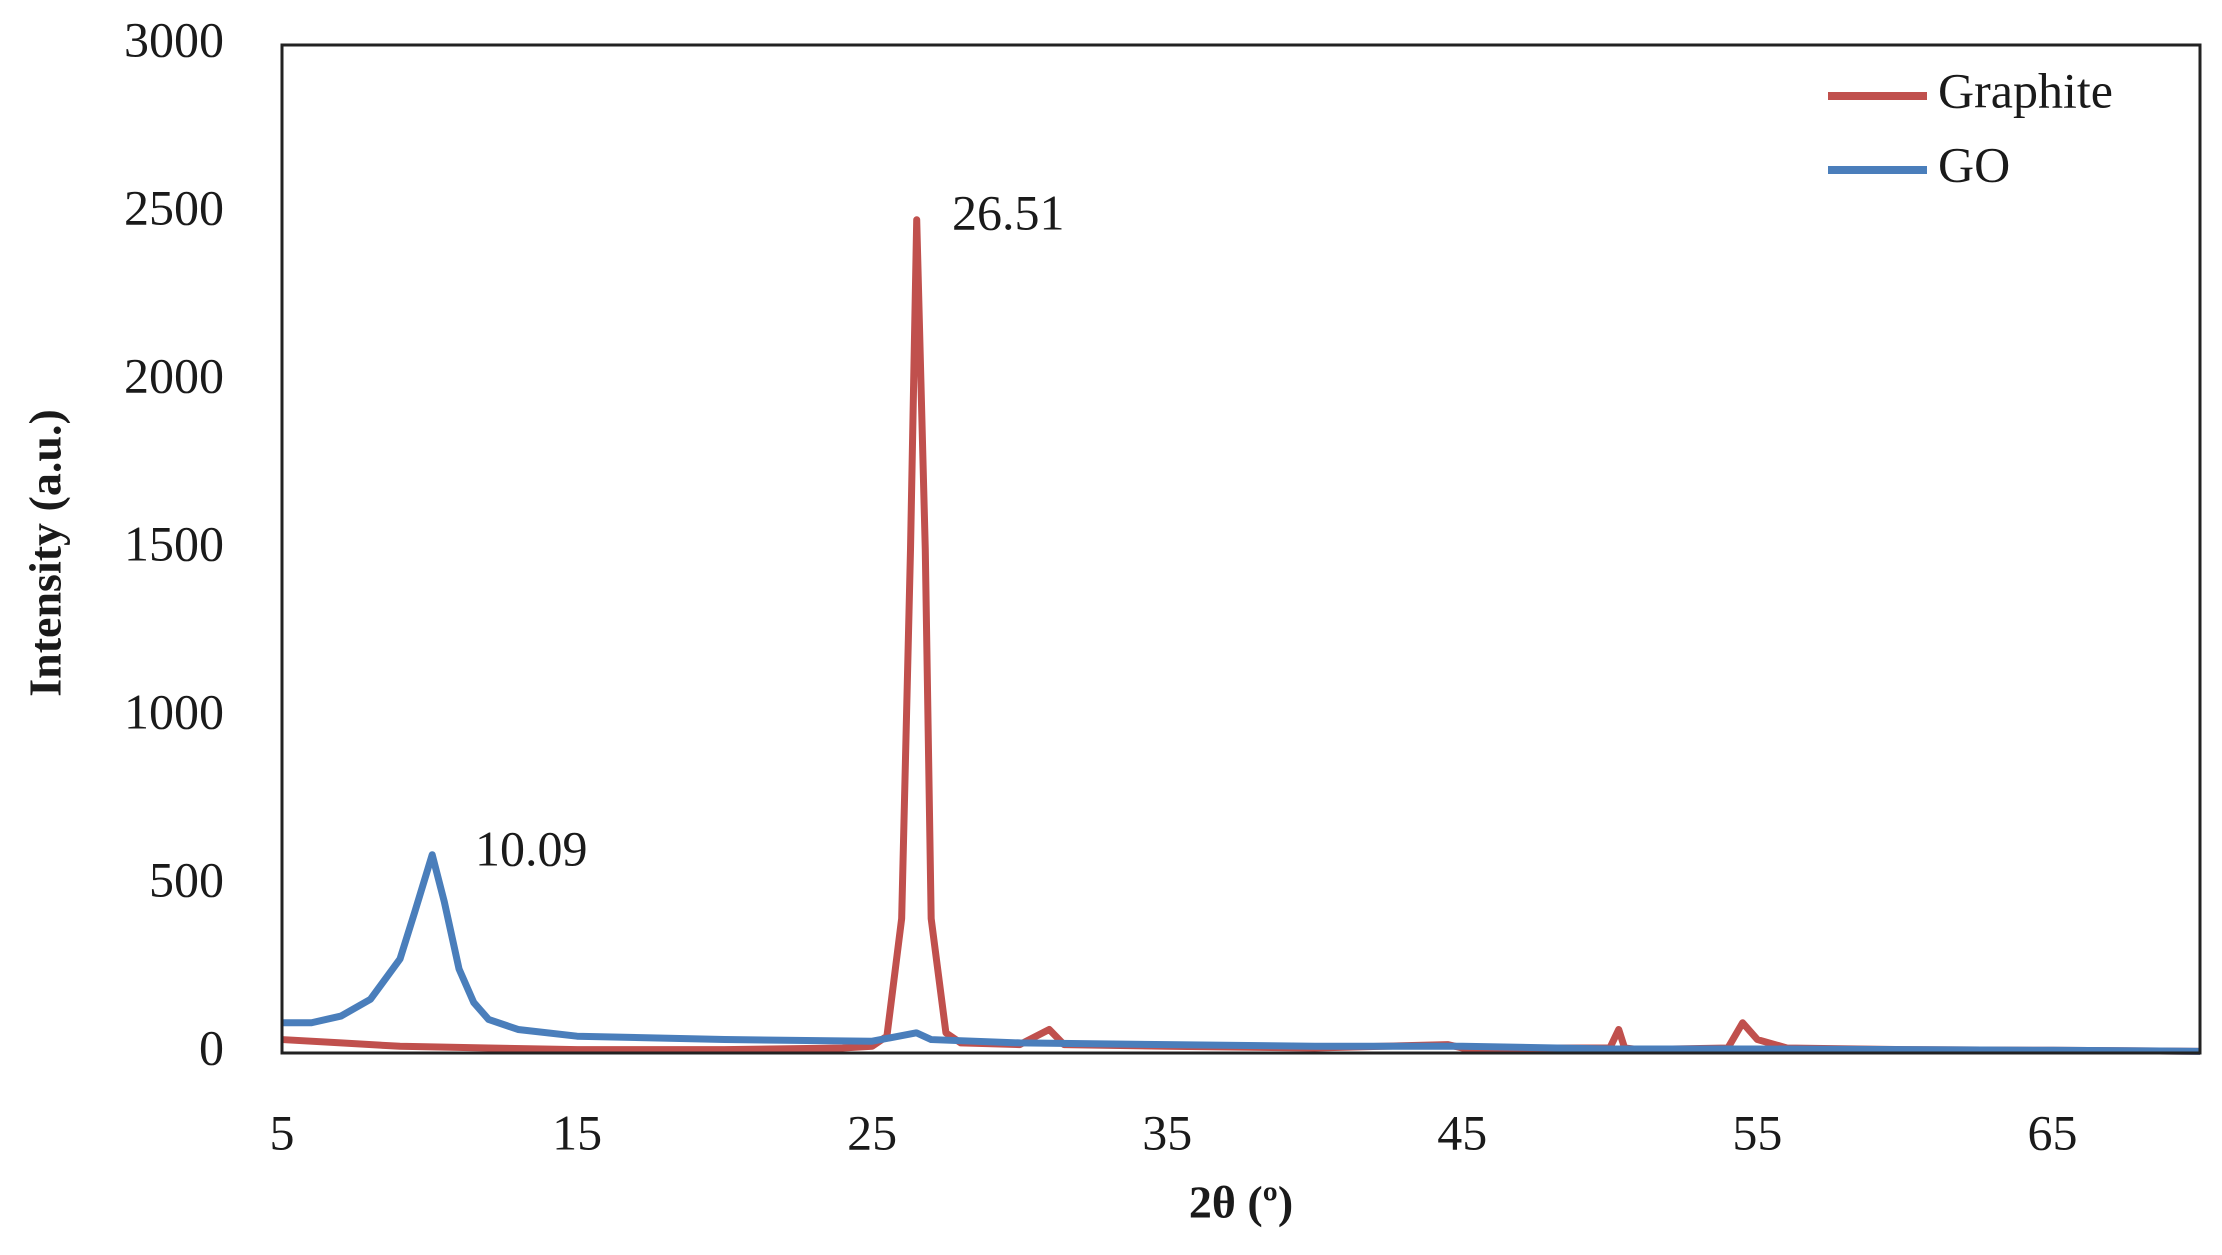 The image size is (2222, 1255). I want to click on x-tick-label: 25, so click(872, 1132).